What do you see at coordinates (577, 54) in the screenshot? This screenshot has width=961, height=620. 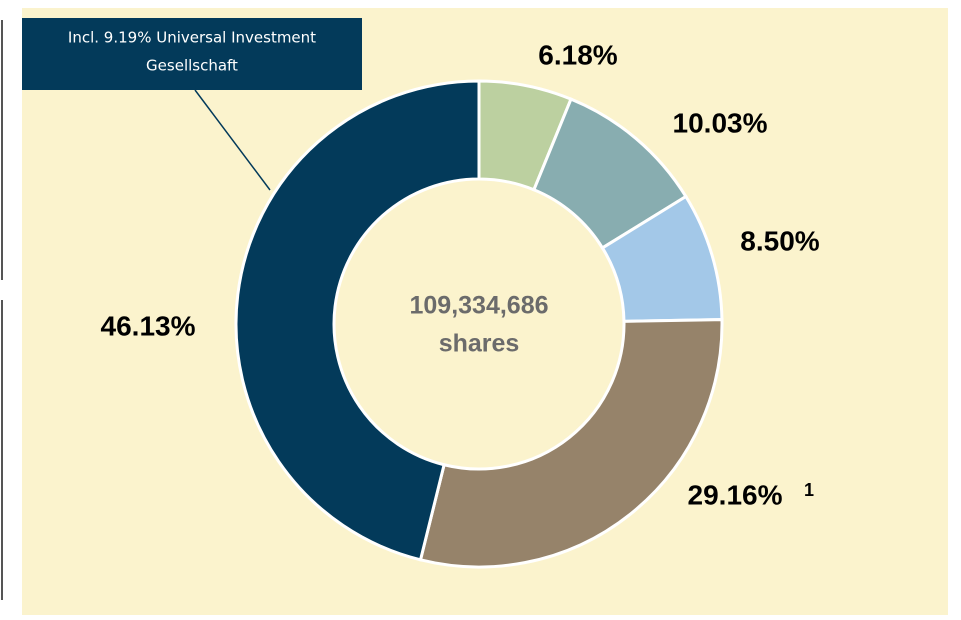 I see `value-label: 6.18%` at bounding box center [577, 54].